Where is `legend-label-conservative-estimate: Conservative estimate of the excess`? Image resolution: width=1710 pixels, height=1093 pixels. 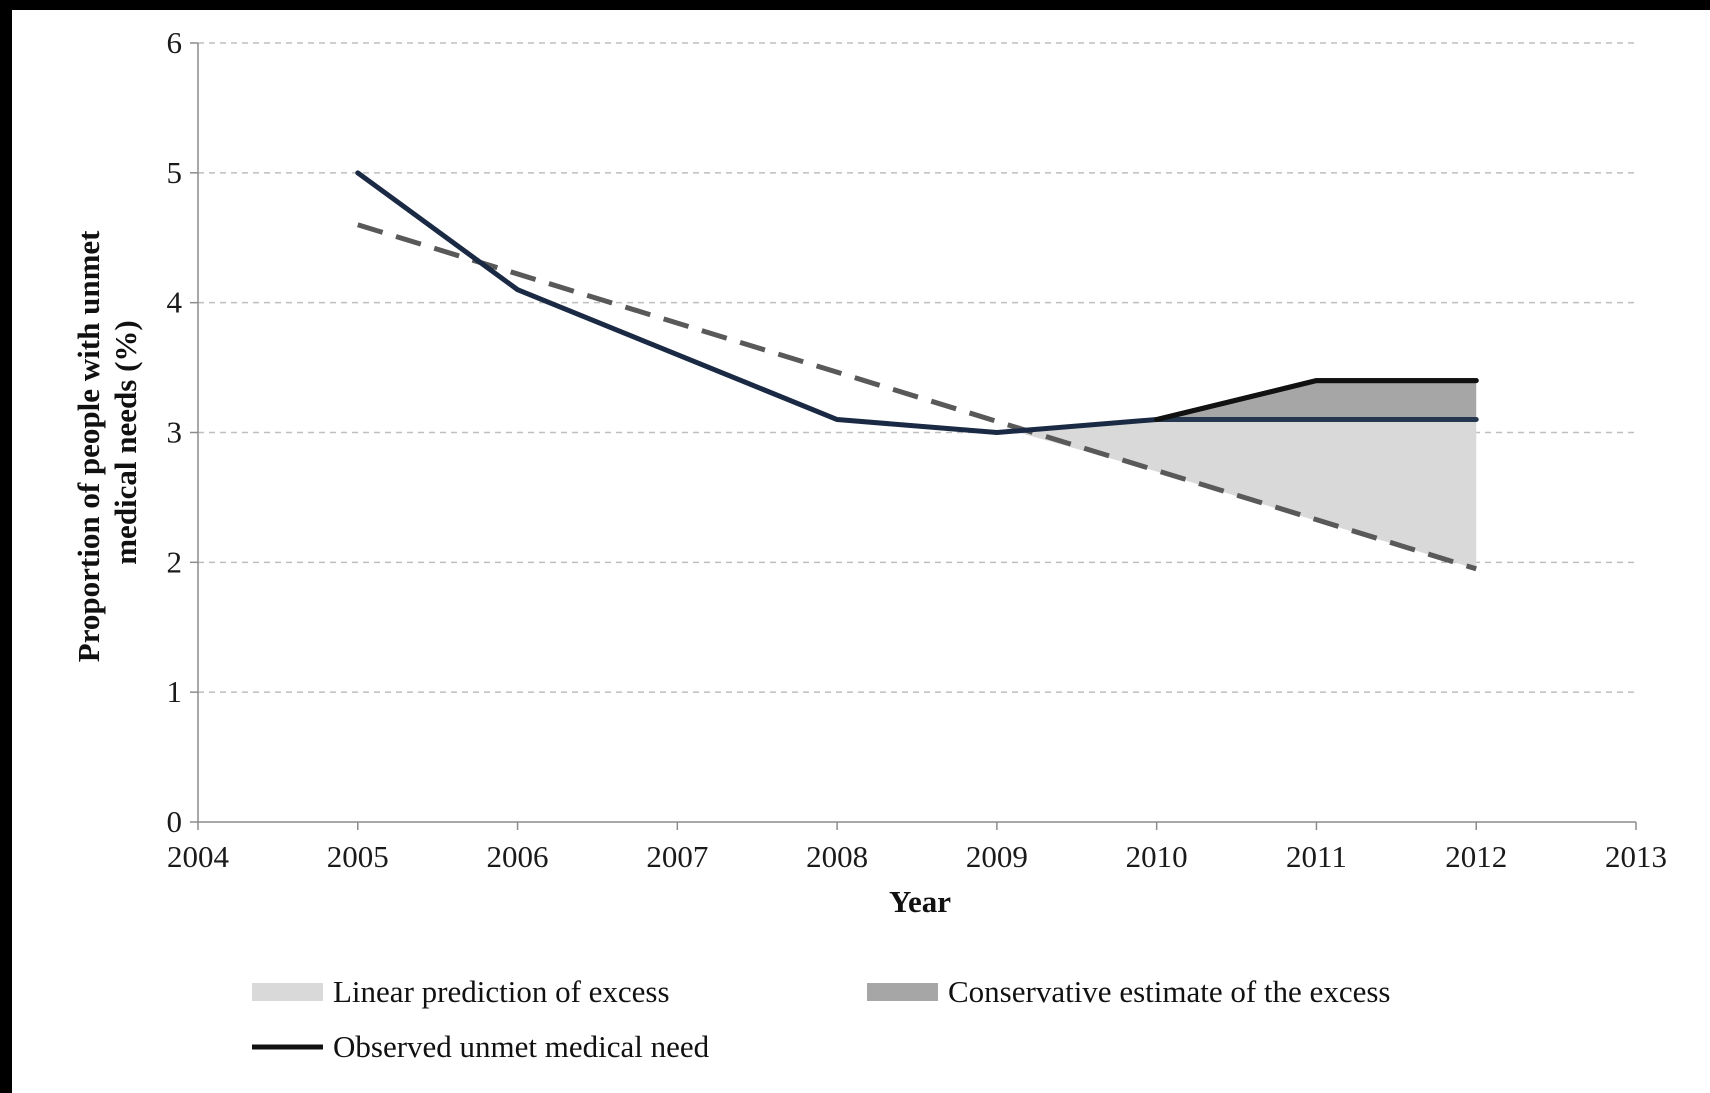
legend-label-conservative-estimate: Conservative estimate of the excess is located at coordinates (1169, 991).